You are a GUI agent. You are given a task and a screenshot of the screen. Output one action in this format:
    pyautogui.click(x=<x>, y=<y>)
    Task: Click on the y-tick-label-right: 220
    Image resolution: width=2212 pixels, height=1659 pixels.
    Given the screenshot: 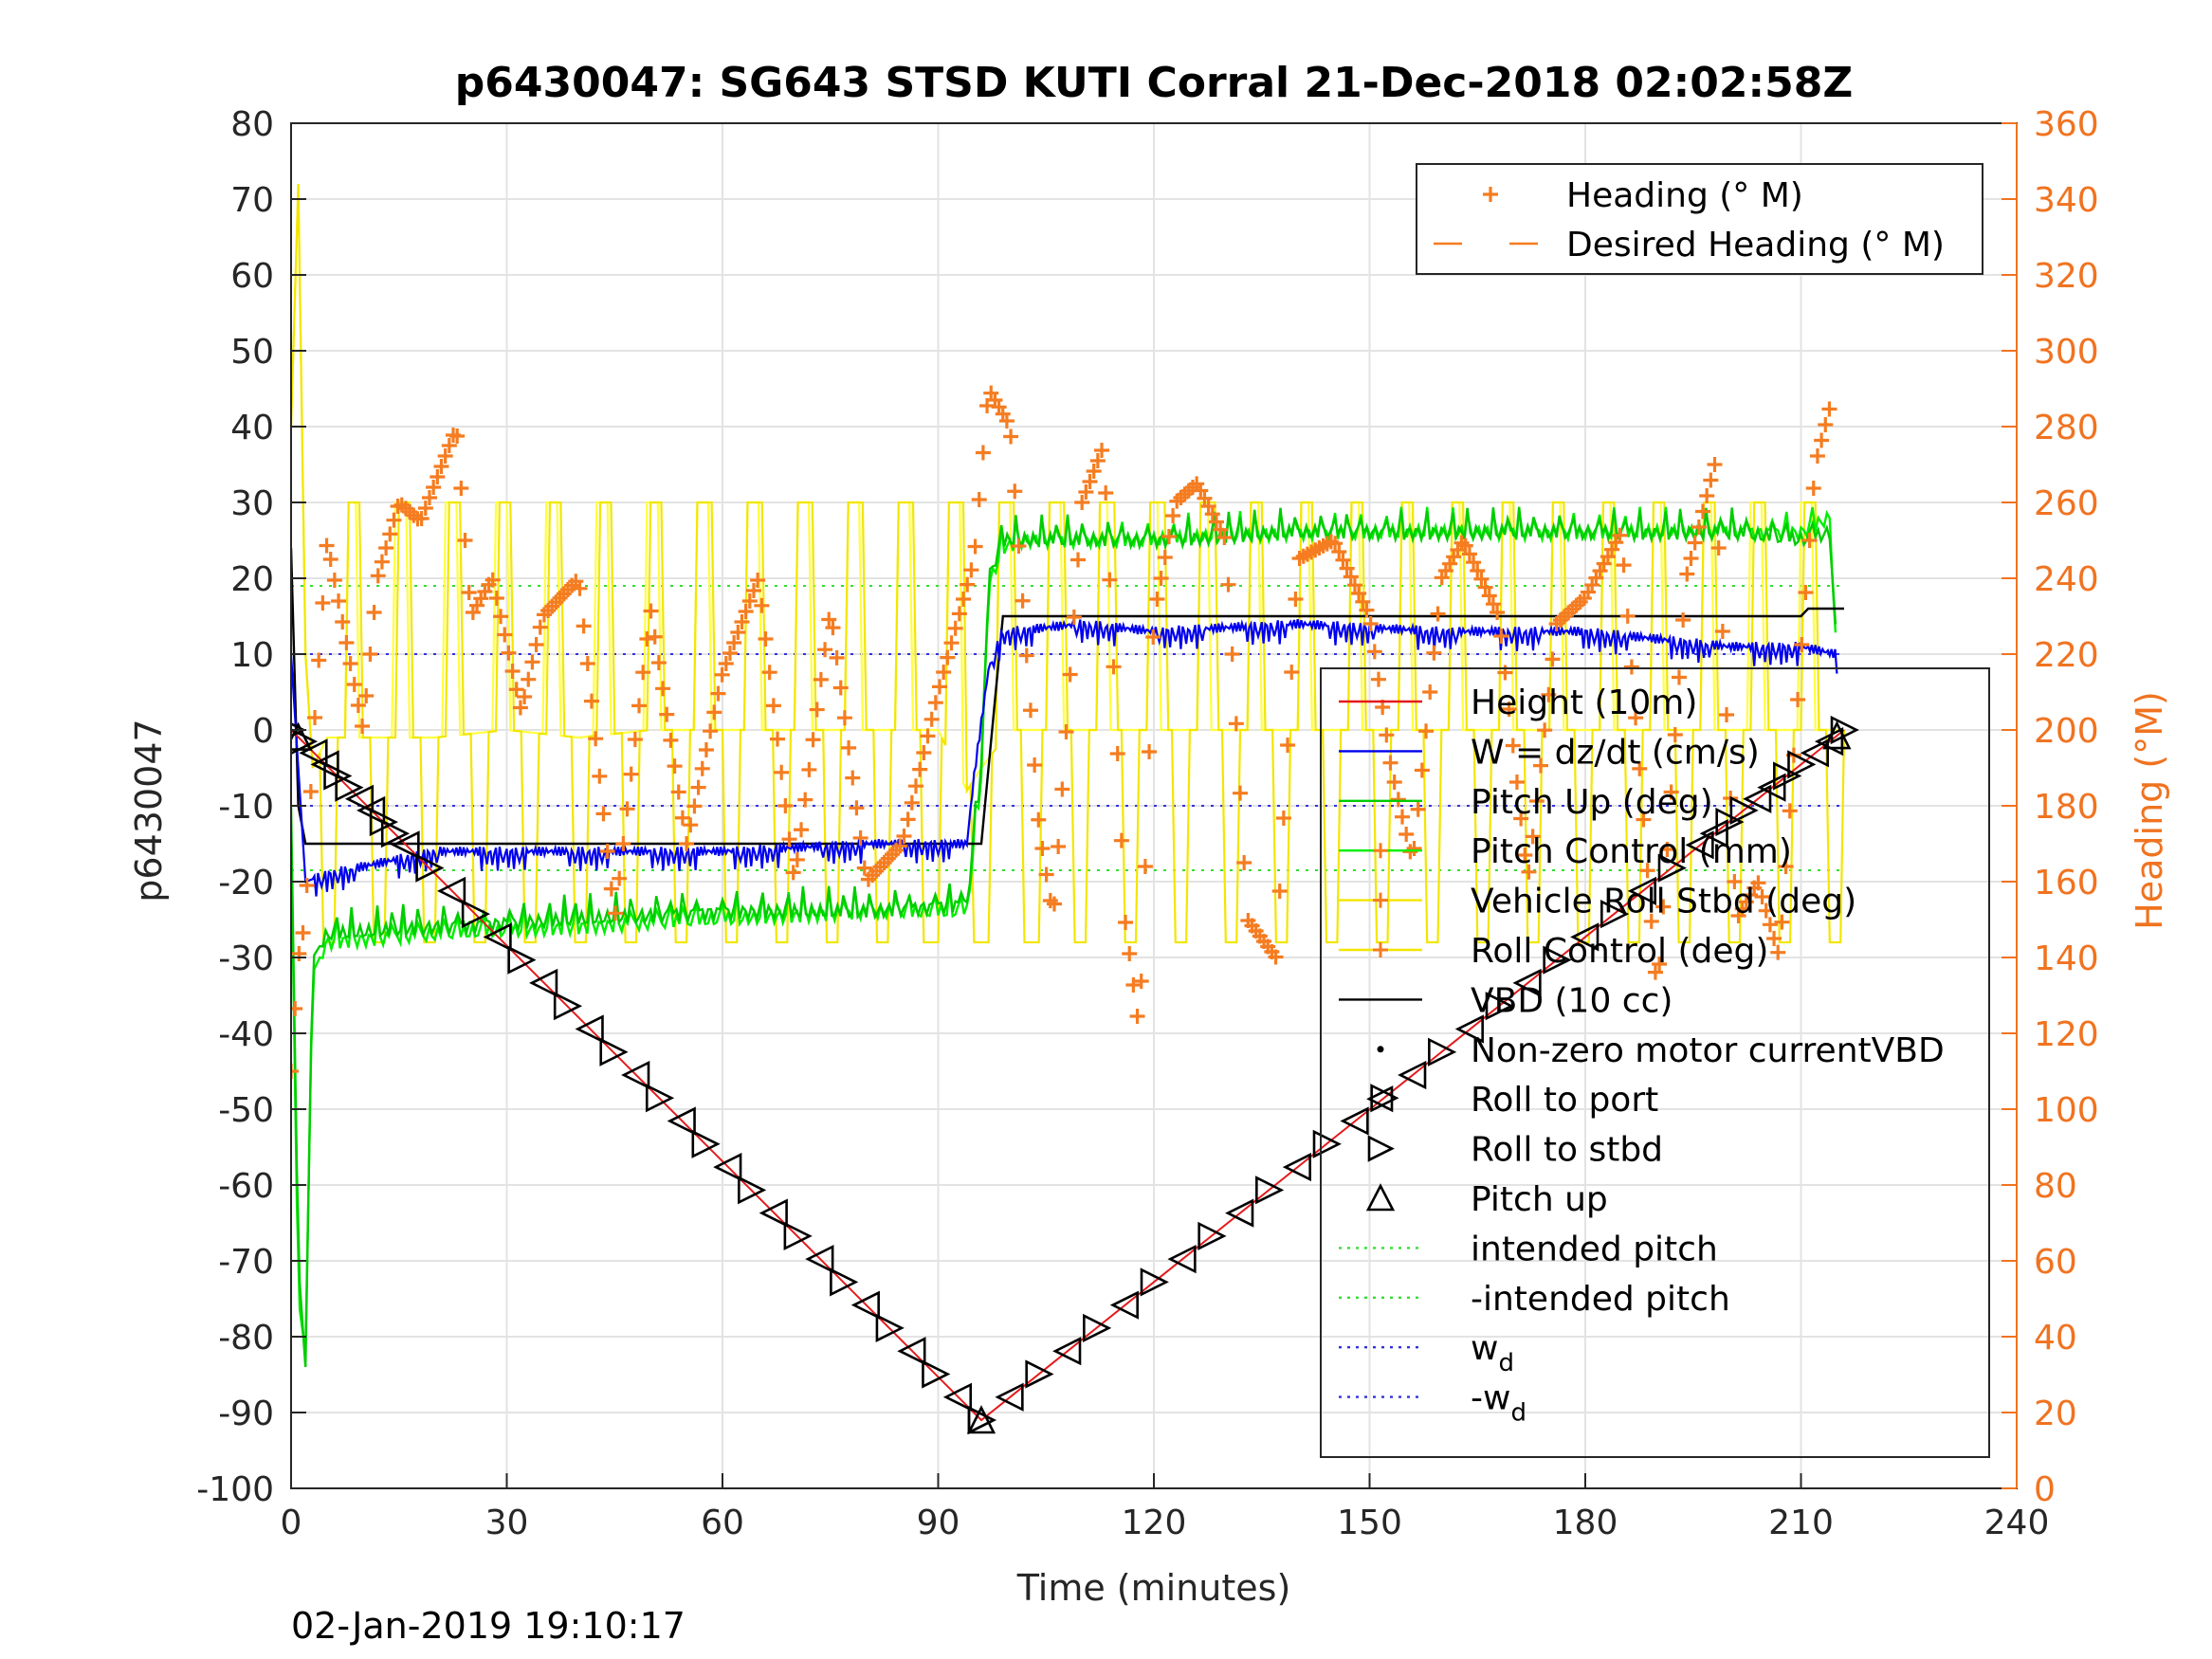 What is the action you would take?
    pyautogui.click(x=2066, y=655)
    